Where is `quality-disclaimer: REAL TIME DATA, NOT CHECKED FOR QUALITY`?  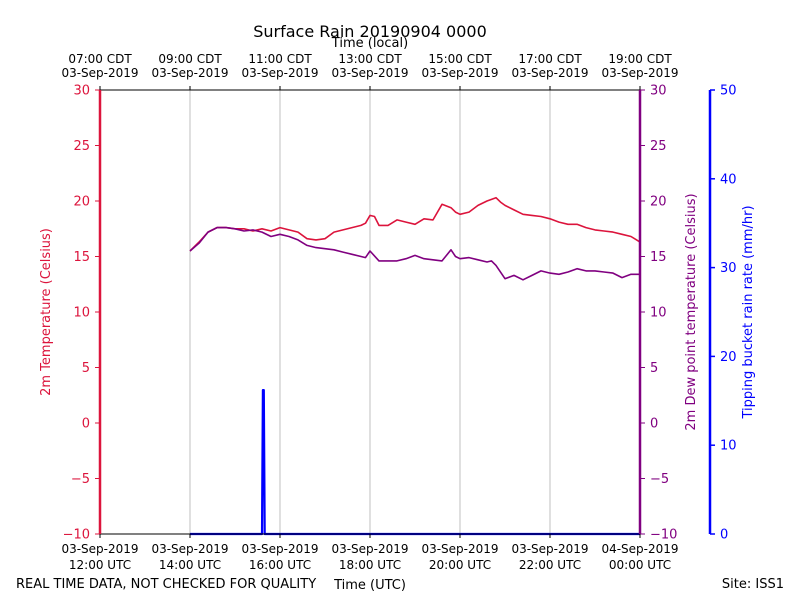 quality-disclaimer: REAL TIME DATA, NOT CHECKED FOR QUALITY is located at coordinates (166, 584).